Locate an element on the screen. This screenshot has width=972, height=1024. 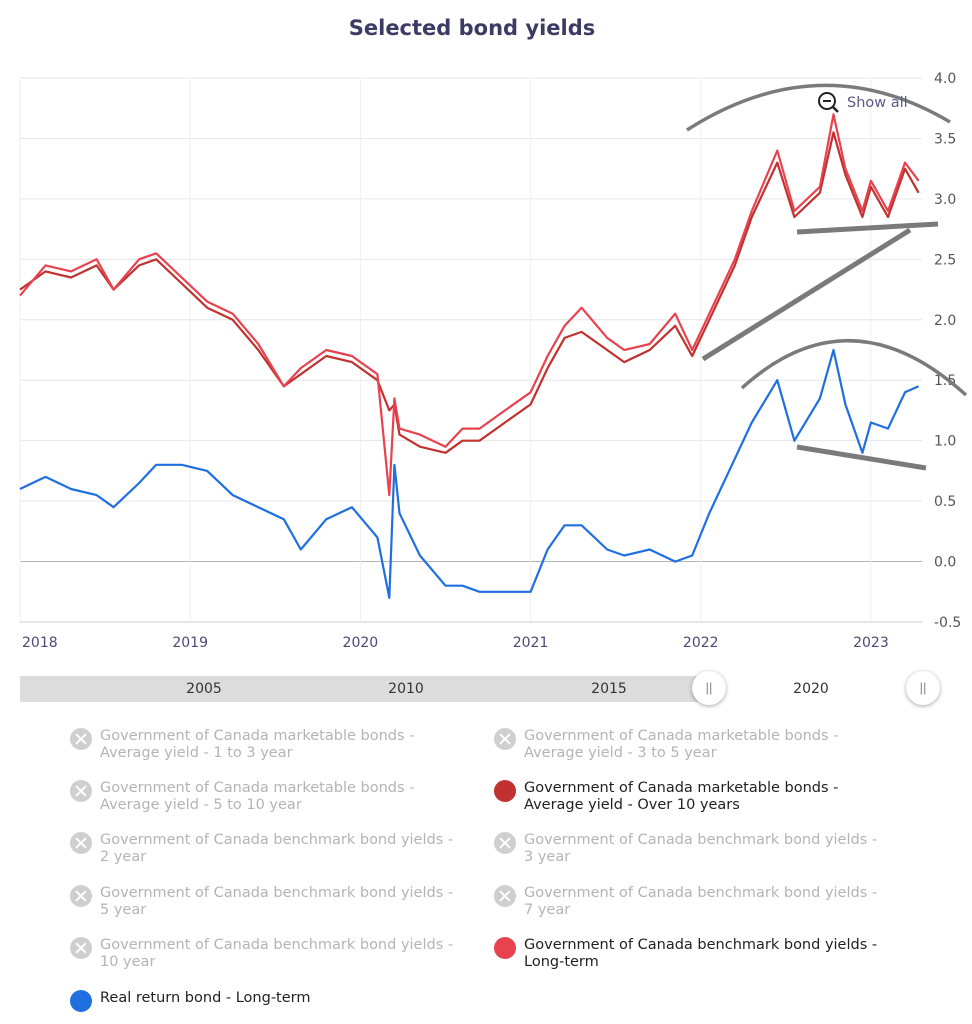
y-tick-label: 0.5 is located at coordinates (945, 502).